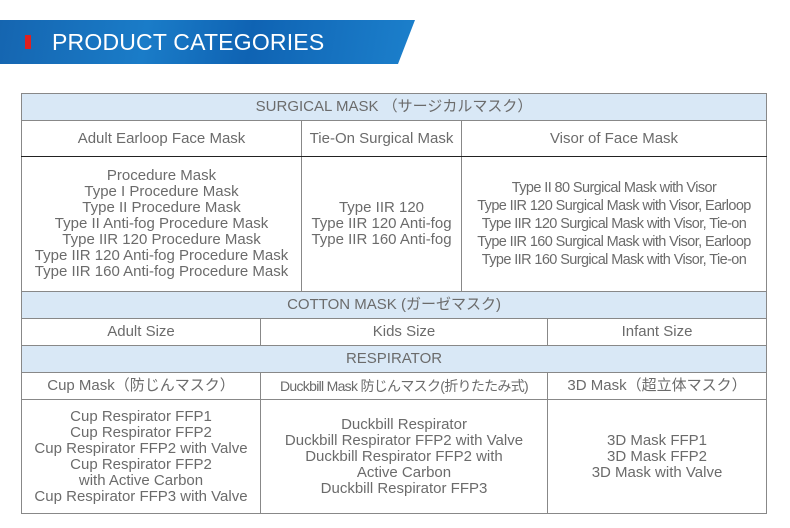  What do you see at coordinates (394, 359) in the screenshot?
I see `respirator-header: RESPIRATOR` at bounding box center [394, 359].